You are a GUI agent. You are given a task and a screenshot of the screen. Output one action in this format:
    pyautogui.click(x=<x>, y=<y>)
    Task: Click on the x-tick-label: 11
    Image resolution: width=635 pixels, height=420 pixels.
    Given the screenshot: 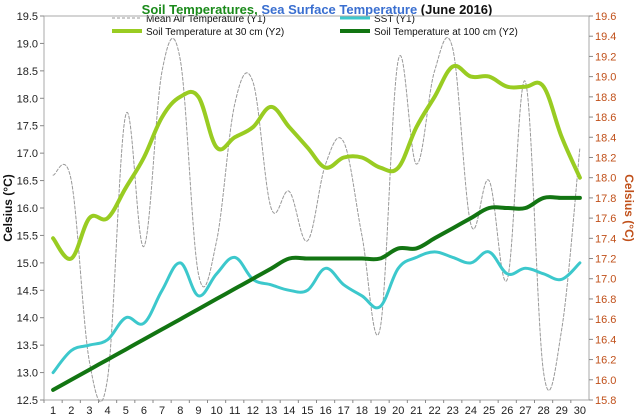 What is the action you would take?
    pyautogui.click(x=234, y=411)
    